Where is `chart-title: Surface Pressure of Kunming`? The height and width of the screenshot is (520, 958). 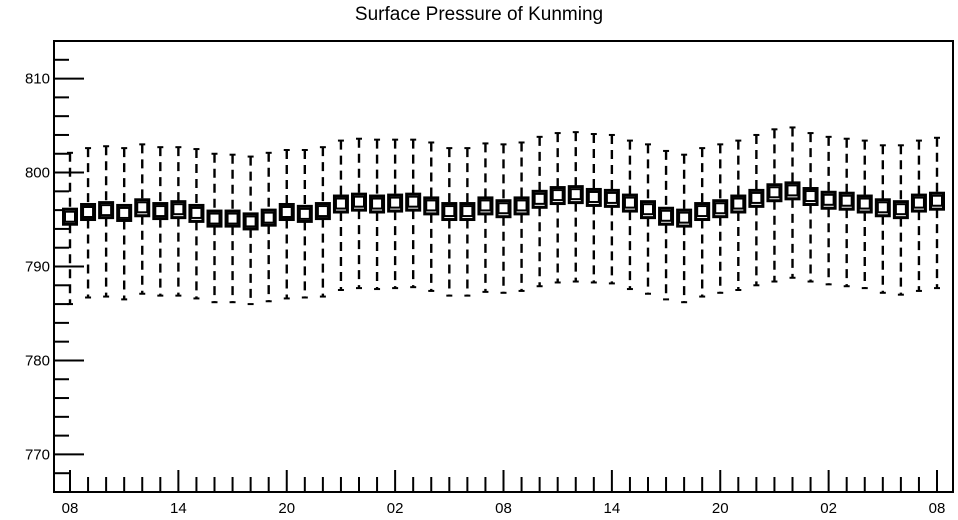
chart-title: Surface Pressure of Kunming is located at coordinates (479, 14).